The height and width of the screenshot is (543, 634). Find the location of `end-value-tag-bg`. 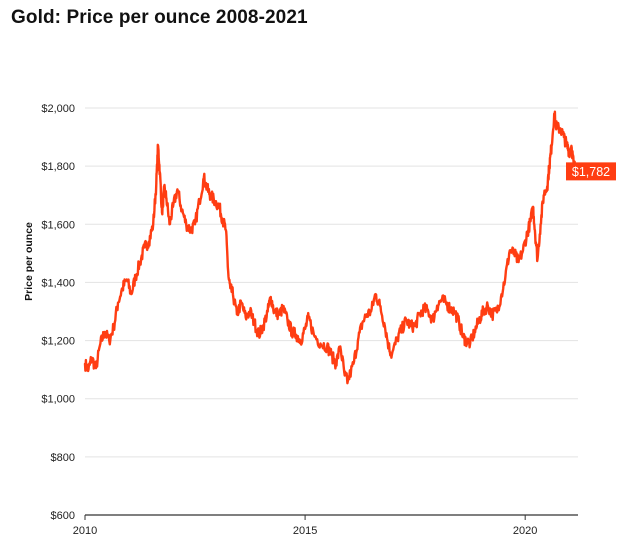

end-value-tag-bg is located at coordinates (591, 171).